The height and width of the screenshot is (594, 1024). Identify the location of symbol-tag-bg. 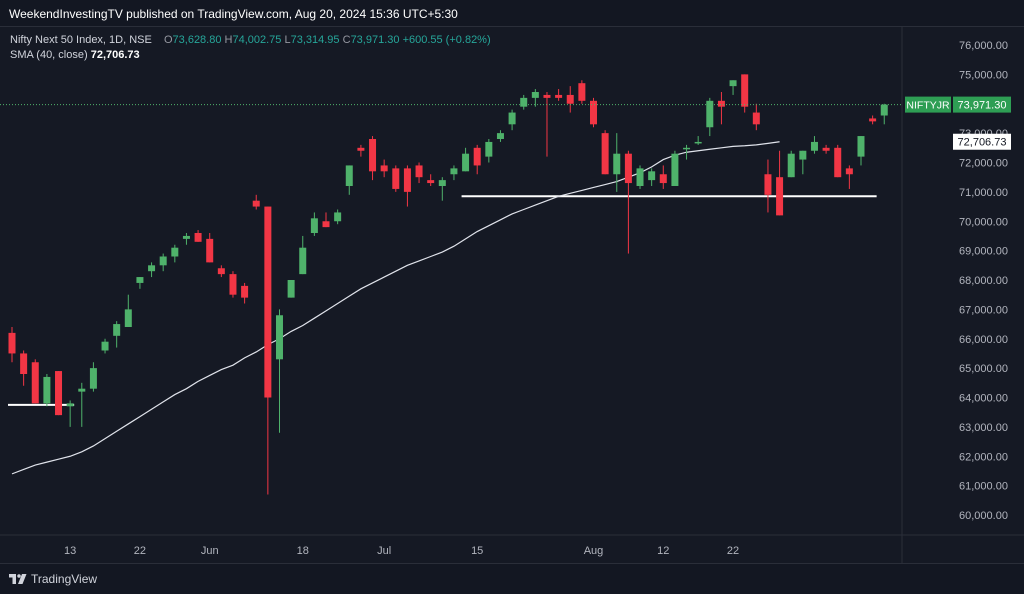
(928, 104).